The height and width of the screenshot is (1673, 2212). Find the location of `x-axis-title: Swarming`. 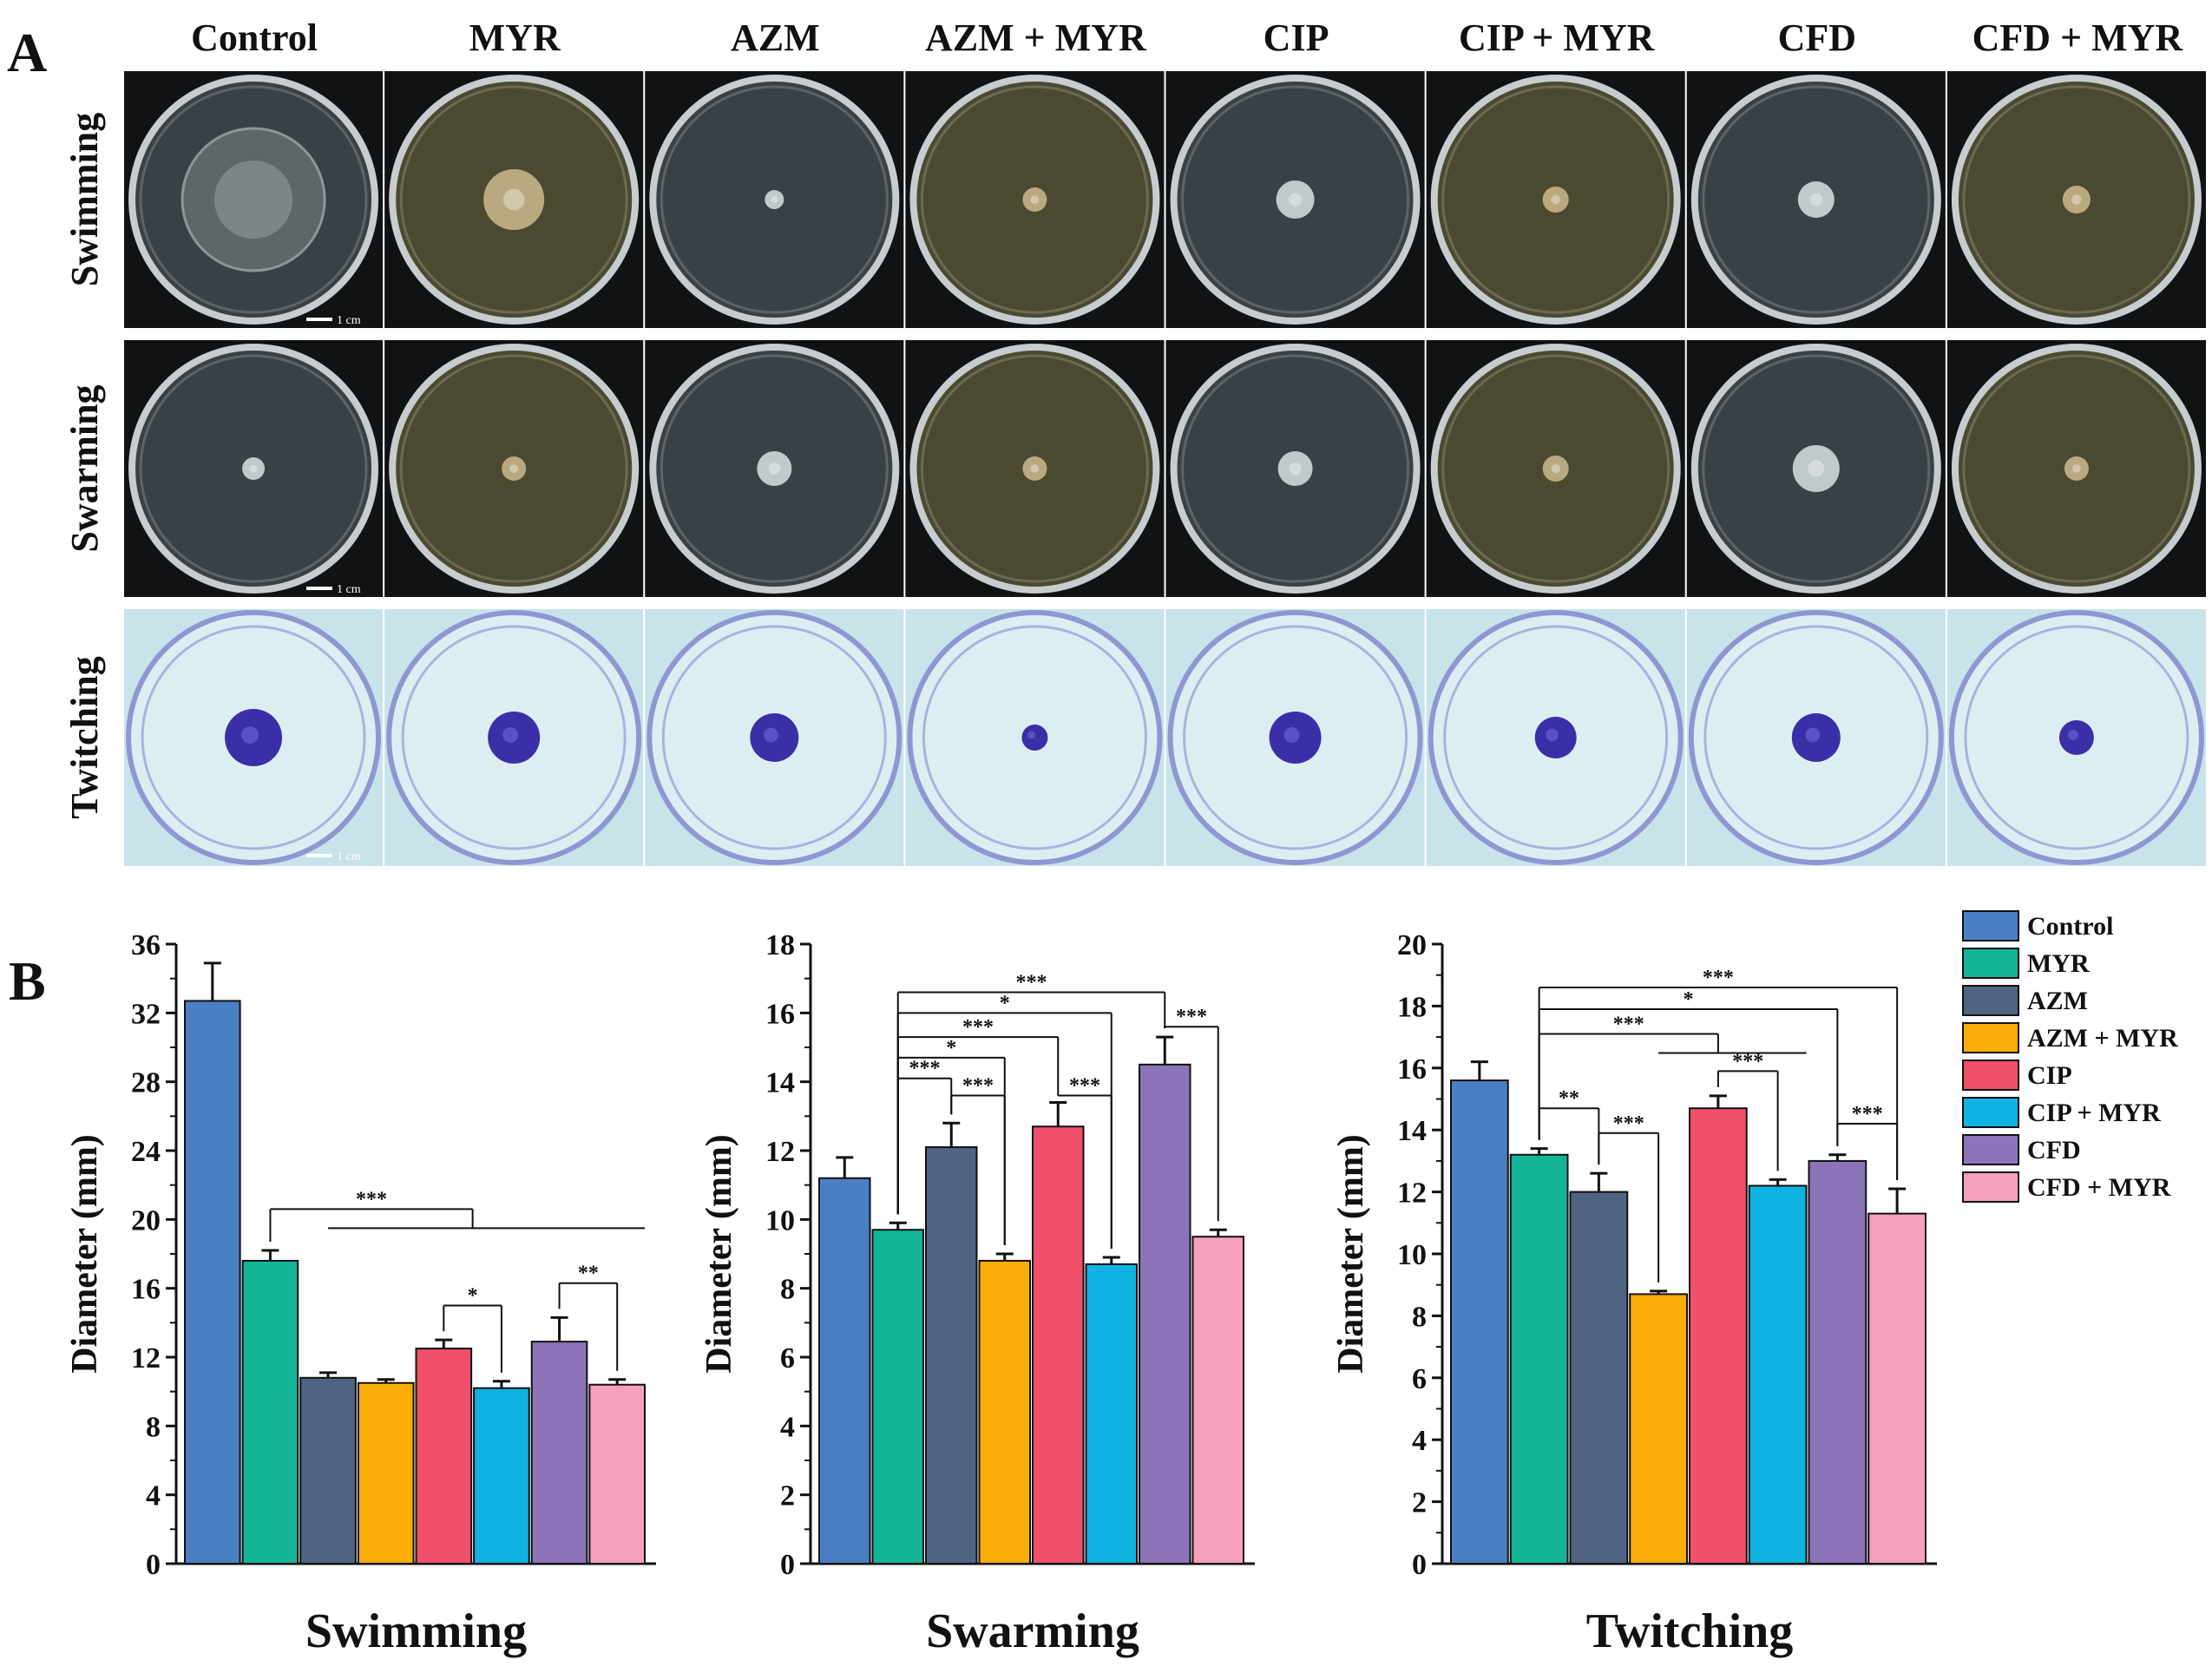

x-axis-title: Swarming is located at coordinates (1032, 1631).